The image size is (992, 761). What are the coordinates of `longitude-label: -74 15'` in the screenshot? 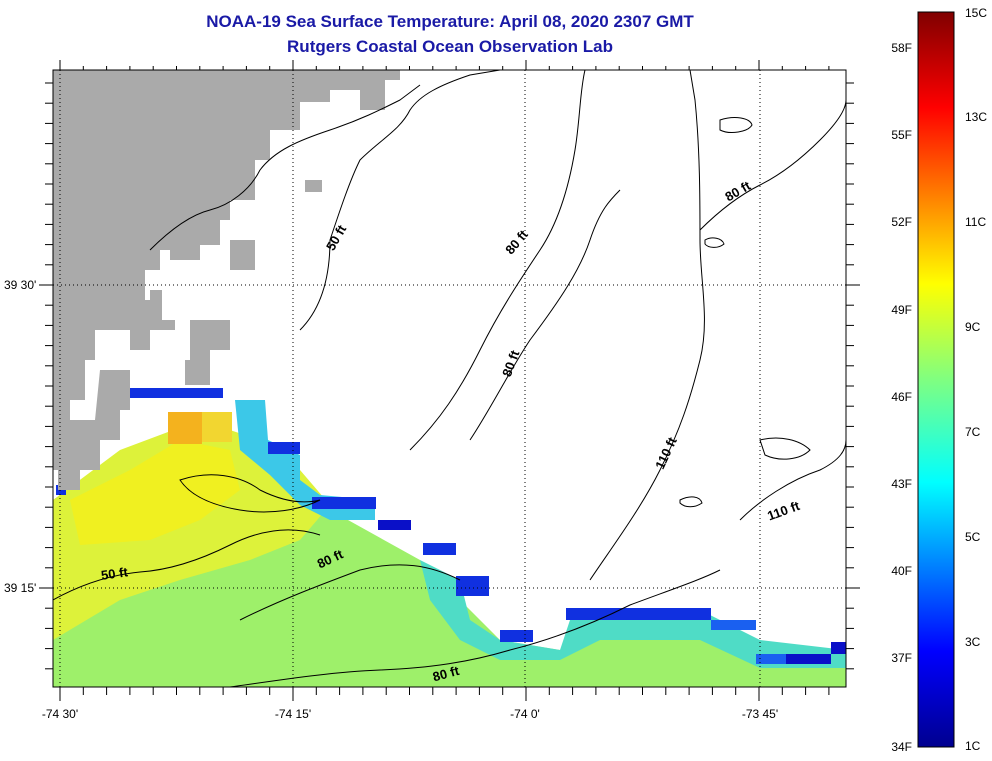 It's located at (293, 714).